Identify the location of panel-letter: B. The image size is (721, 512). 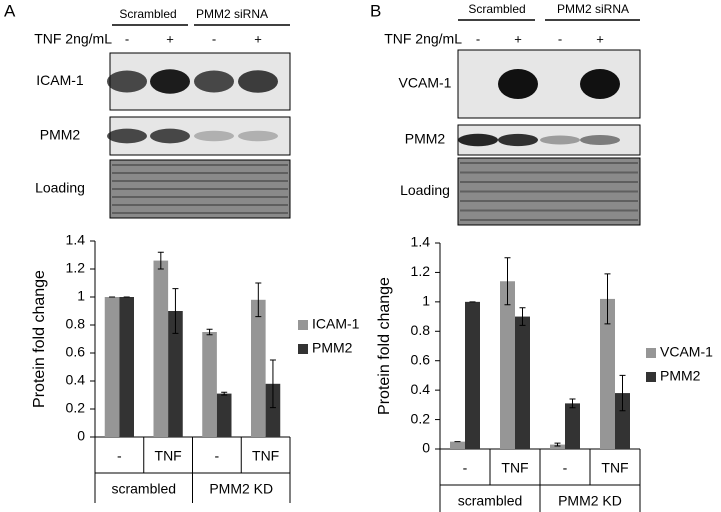
(375, 10).